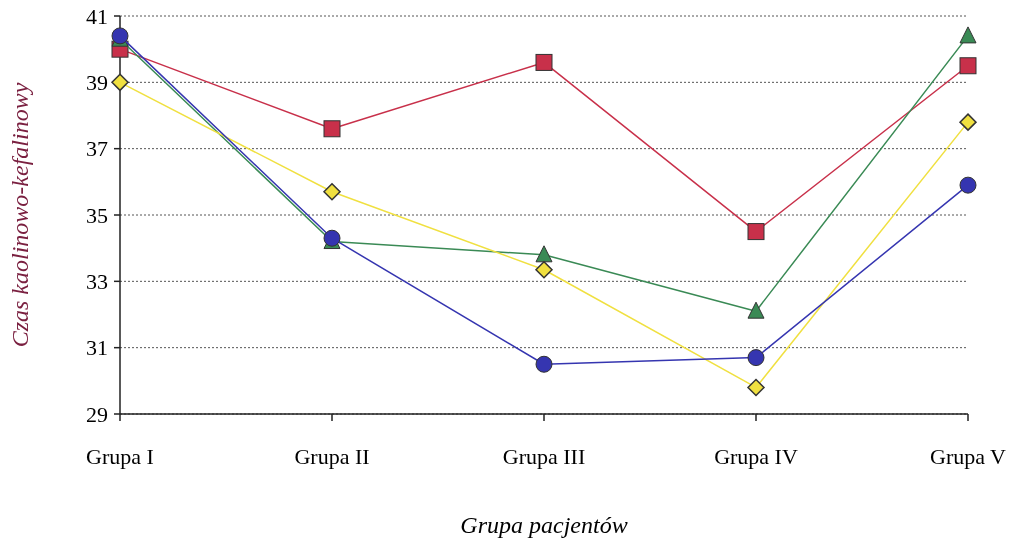 The width and height of the screenshot is (1024, 547). Describe the element at coordinates (97, 348) in the screenshot. I see `y-tick-label: 31` at that location.